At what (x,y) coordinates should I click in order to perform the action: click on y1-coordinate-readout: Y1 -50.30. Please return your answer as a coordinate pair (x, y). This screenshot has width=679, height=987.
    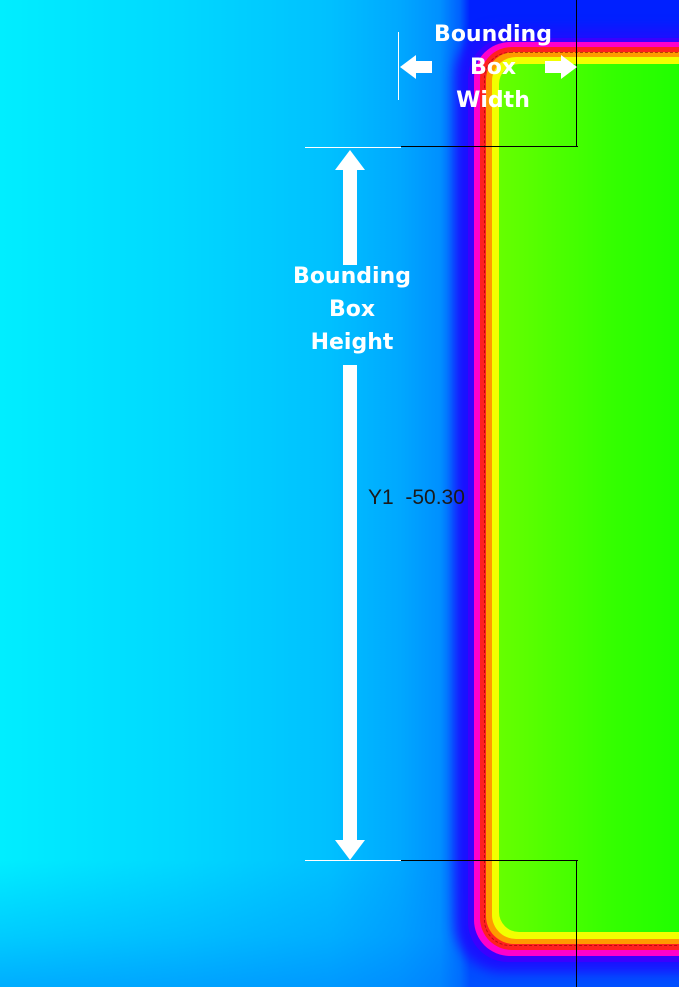
    Looking at the image, I should click on (416, 498).